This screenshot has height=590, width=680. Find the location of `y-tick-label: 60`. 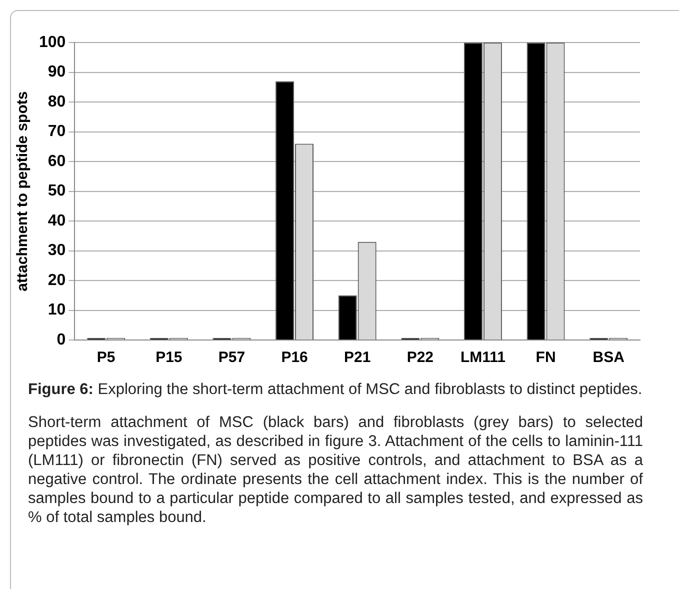

y-tick-label: 60 is located at coordinates (57, 161).